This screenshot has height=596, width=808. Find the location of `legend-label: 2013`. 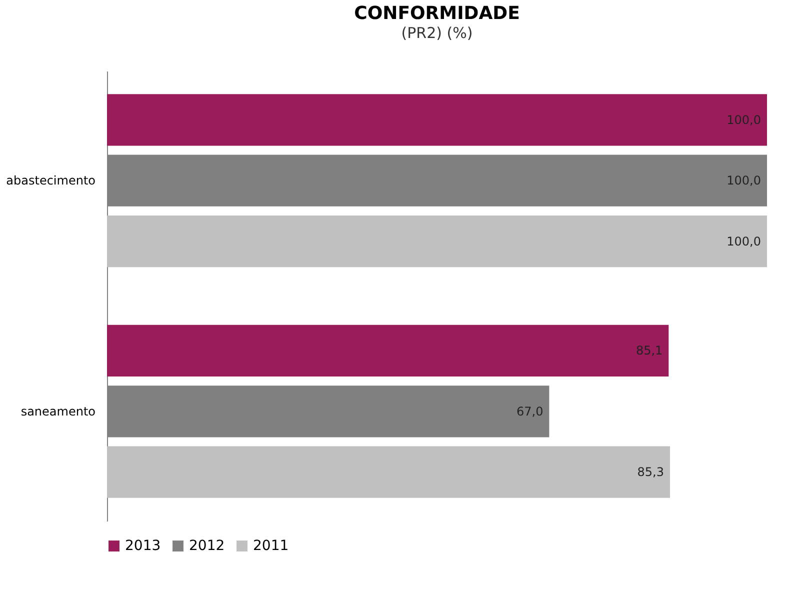

legend-label: 2013 is located at coordinates (143, 546).